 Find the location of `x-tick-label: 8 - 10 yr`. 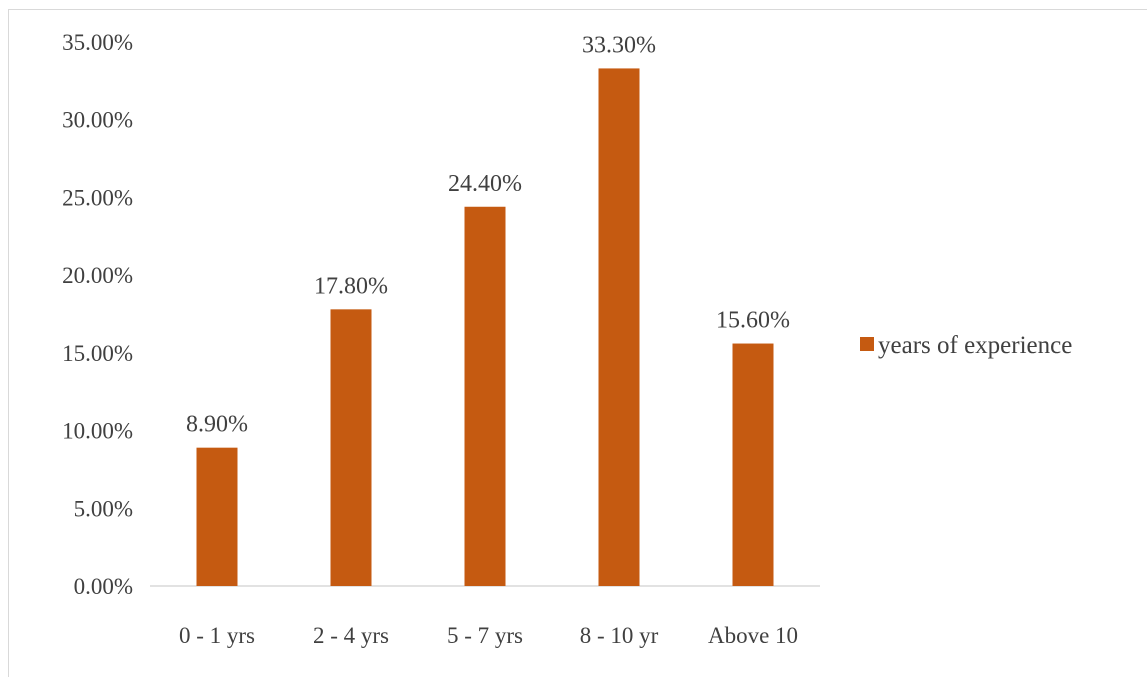

x-tick-label: 8 - 10 yr is located at coordinates (619, 635).